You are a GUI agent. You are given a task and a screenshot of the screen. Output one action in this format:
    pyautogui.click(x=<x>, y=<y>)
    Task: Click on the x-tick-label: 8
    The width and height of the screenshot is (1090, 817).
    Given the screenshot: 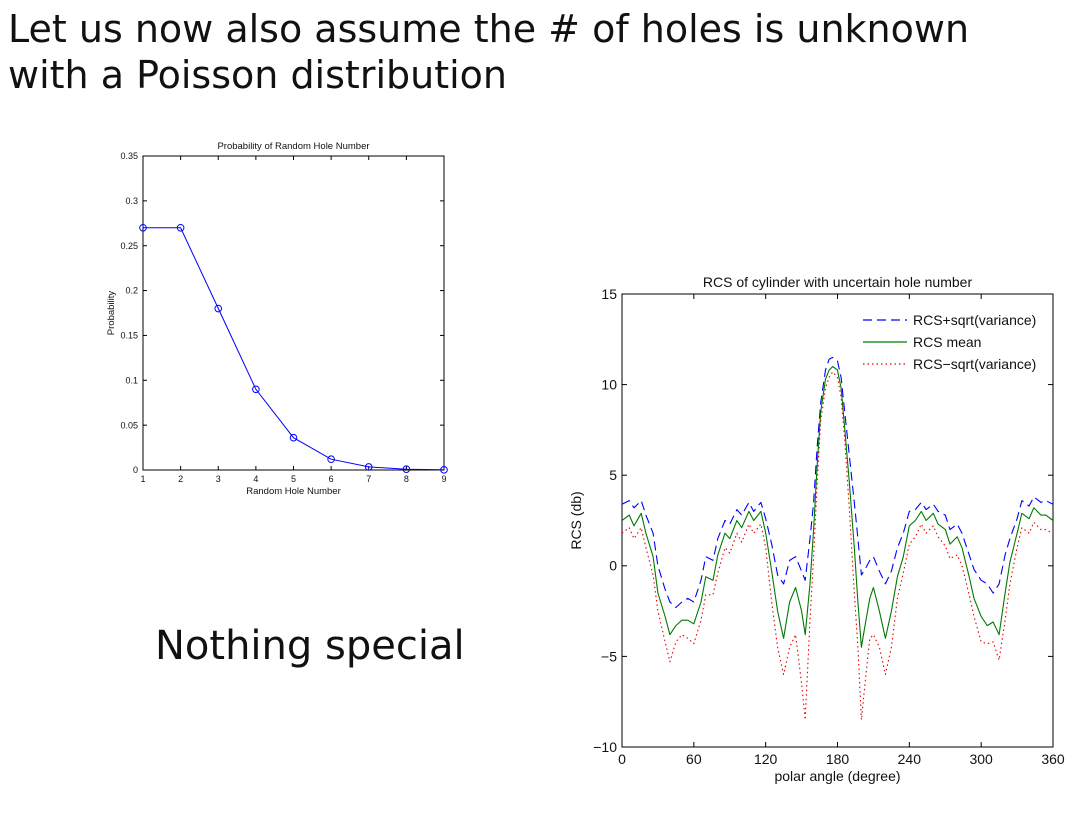 What is the action you would take?
    pyautogui.click(x=406, y=479)
    